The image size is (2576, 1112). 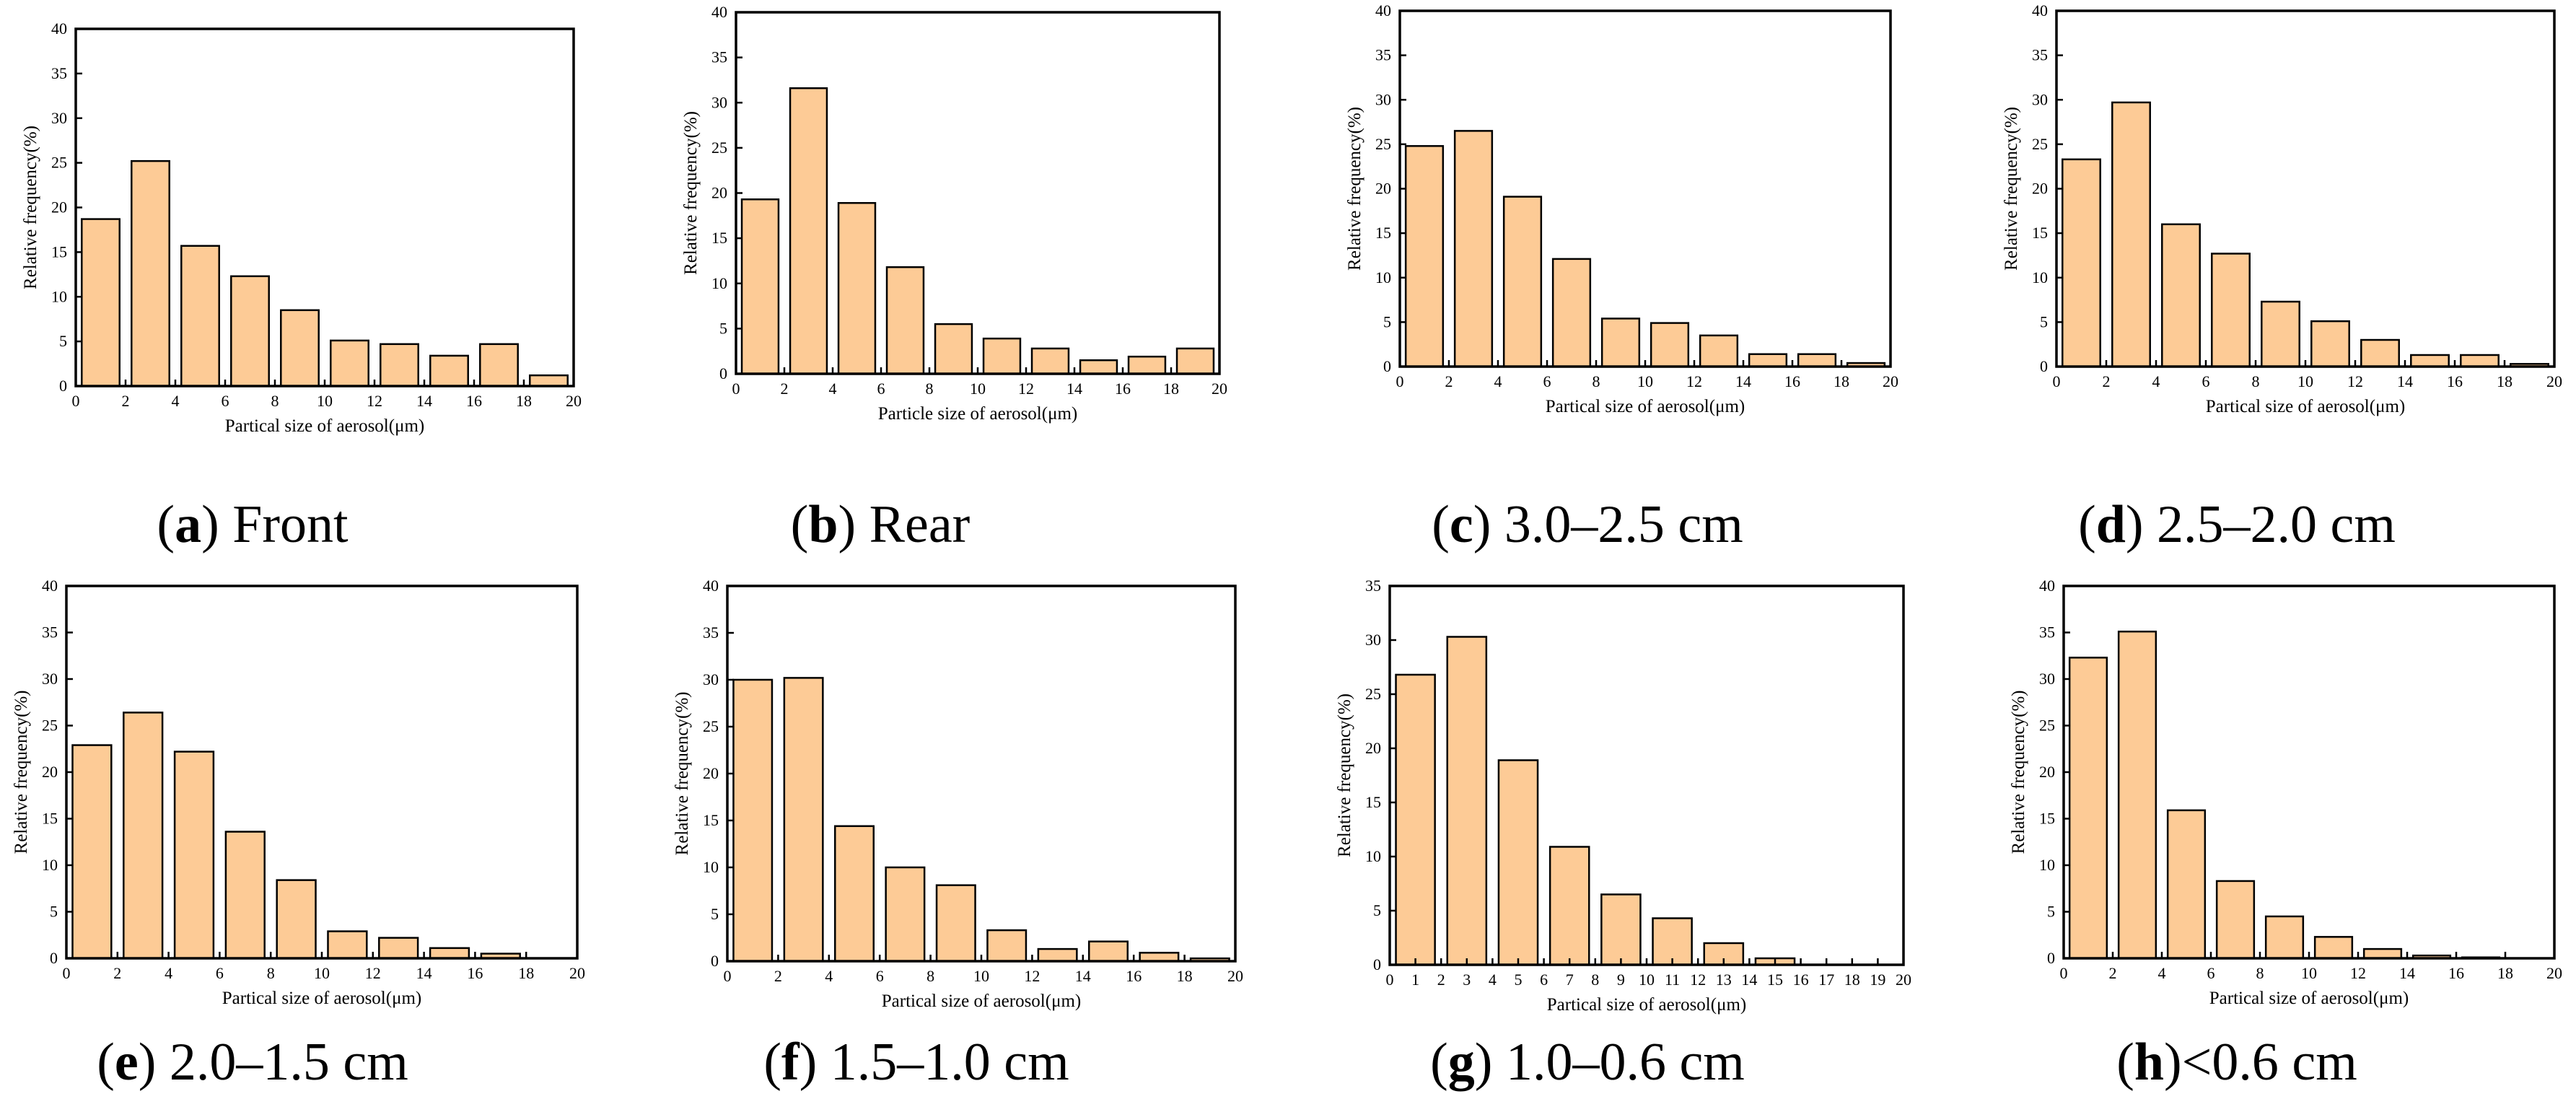 I want to click on ytick-label-b-40: 40, so click(x=719, y=12).